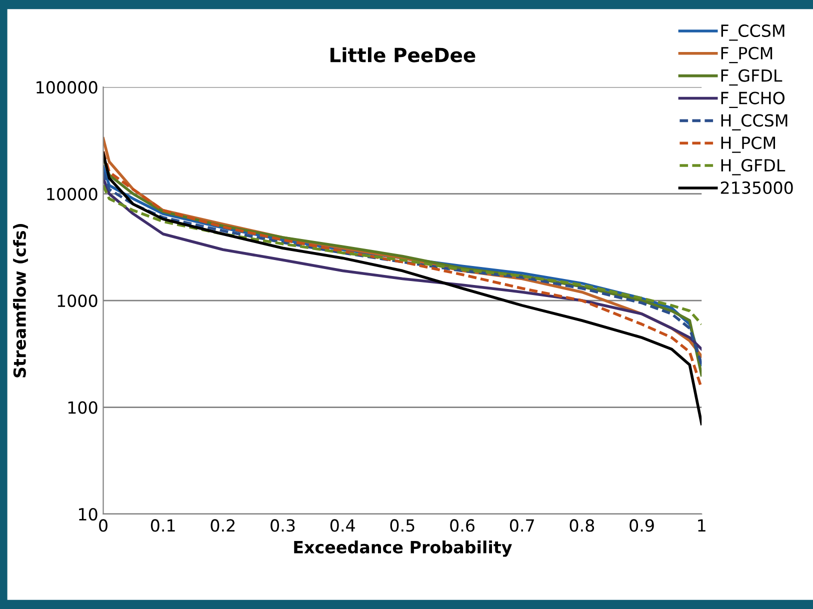 The height and width of the screenshot is (609, 813). What do you see at coordinates (748, 144) in the screenshot?
I see `legend-label: H_PCM` at bounding box center [748, 144].